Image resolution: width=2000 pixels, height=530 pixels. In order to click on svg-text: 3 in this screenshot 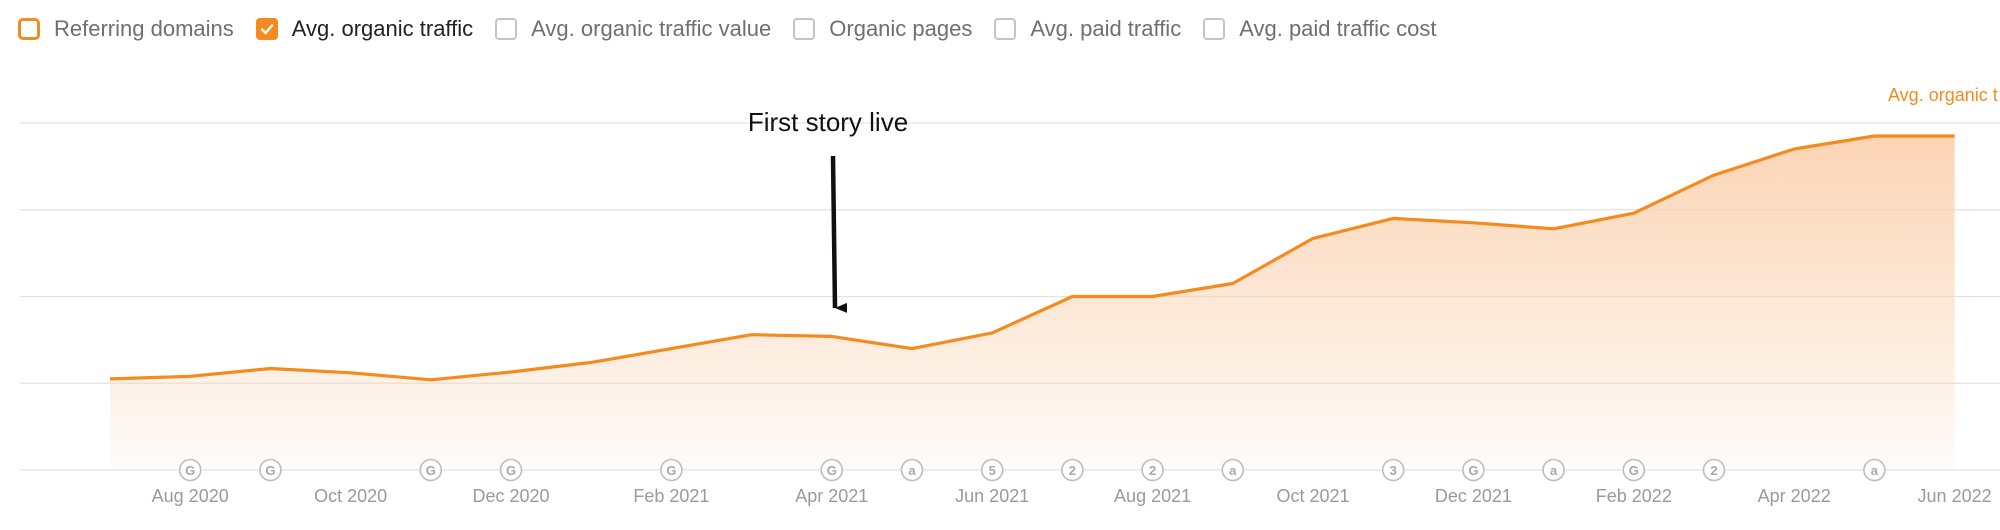, I will do `click(1393, 470)`.